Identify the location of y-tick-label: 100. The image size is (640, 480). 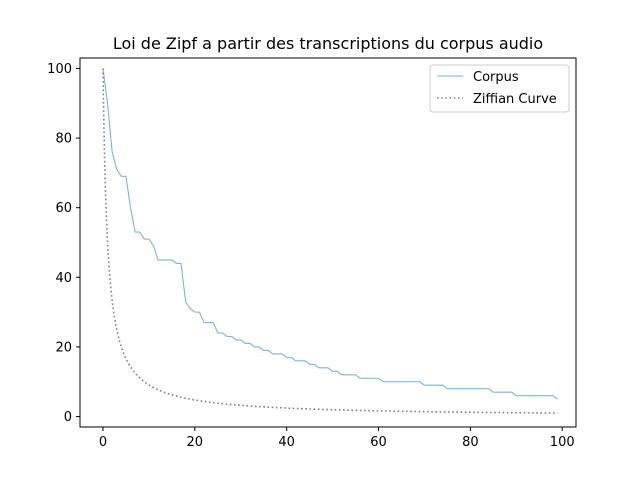
(59, 69).